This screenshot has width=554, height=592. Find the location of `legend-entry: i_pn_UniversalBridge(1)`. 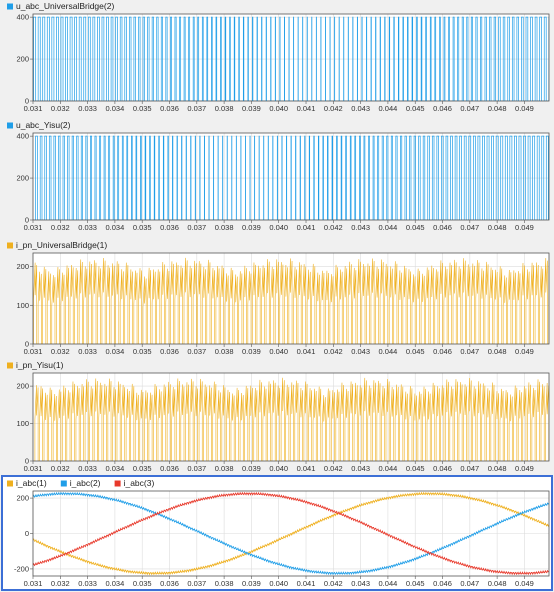

legend-entry: i_pn_UniversalBridge(1) is located at coordinates (61, 245).